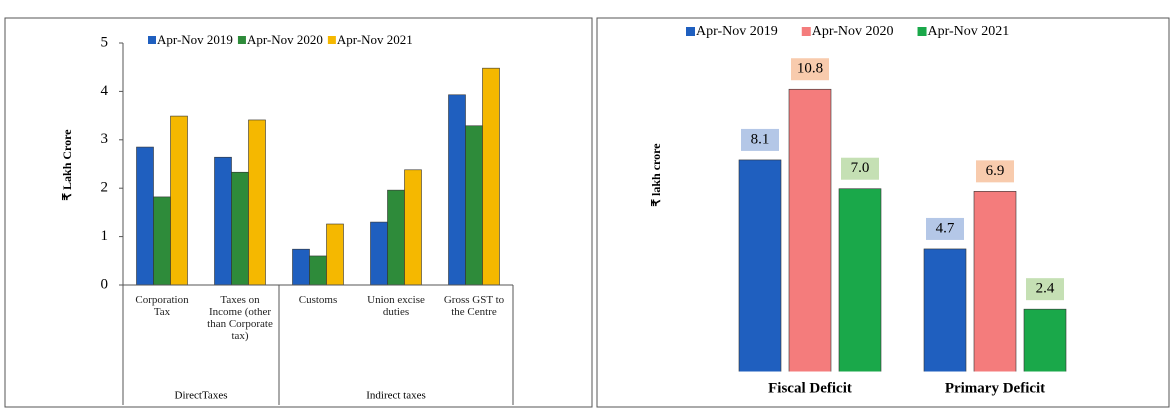 The width and height of the screenshot is (1174, 408). What do you see at coordinates (105, 42) in the screenshot?
I see `y-tick-label: 5` at bounding box center [105, 42].